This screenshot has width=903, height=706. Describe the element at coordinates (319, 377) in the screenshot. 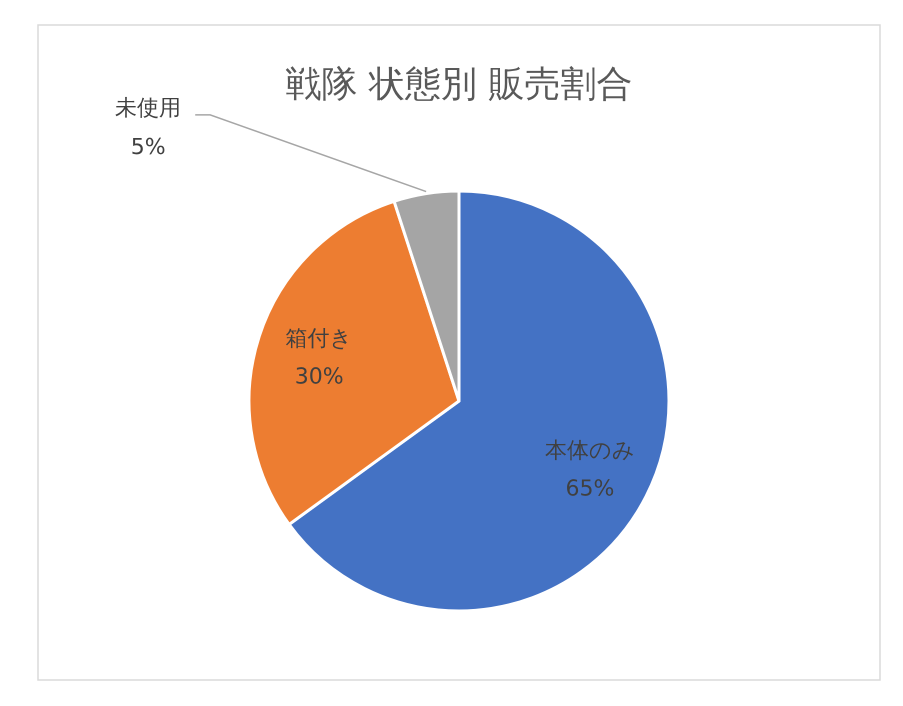

I see `data-label: 30%` at that location.